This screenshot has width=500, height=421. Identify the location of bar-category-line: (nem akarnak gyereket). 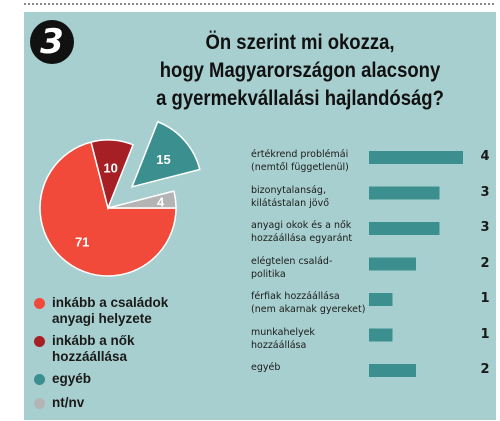
(308, 309).